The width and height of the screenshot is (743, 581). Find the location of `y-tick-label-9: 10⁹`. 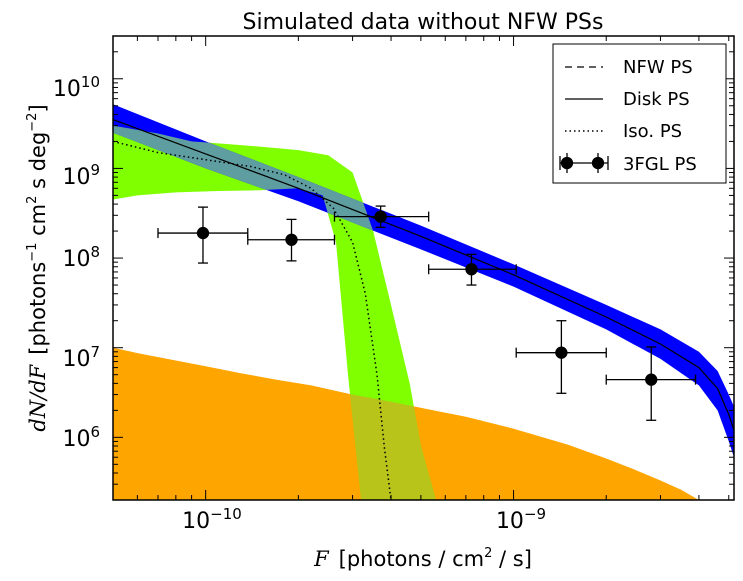

y-tick-label-9: 10⁹ is located at coordinates (81, 175).